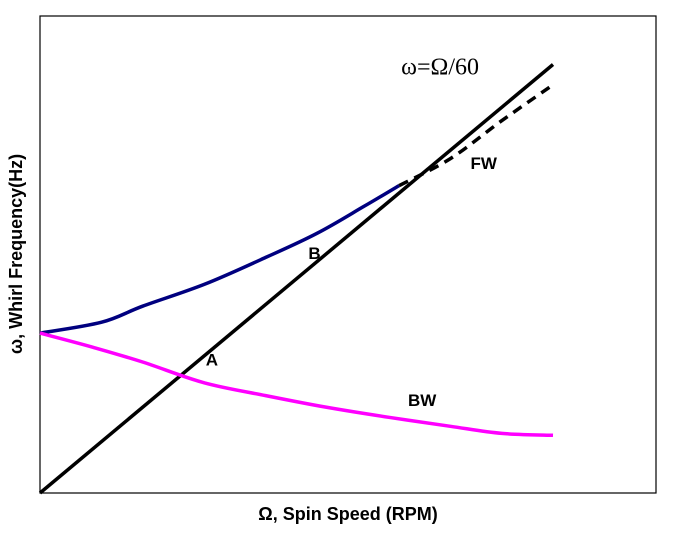 This screenshot has width=674, height=539. What do you see at coordinates (483, 163) in the screenshot?
I see `annotation-fw: FW` at bounding box center [483, 163].